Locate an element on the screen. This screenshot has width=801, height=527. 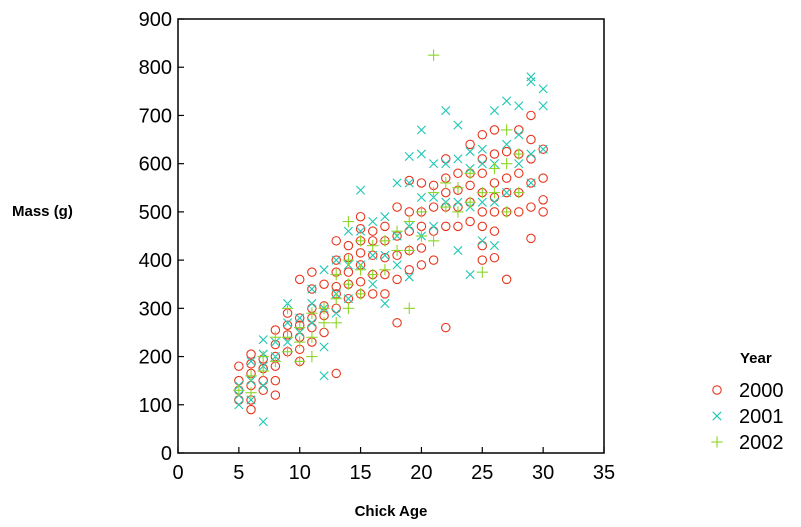
y-tick-label: 800 is located at coordinates (155, 68).